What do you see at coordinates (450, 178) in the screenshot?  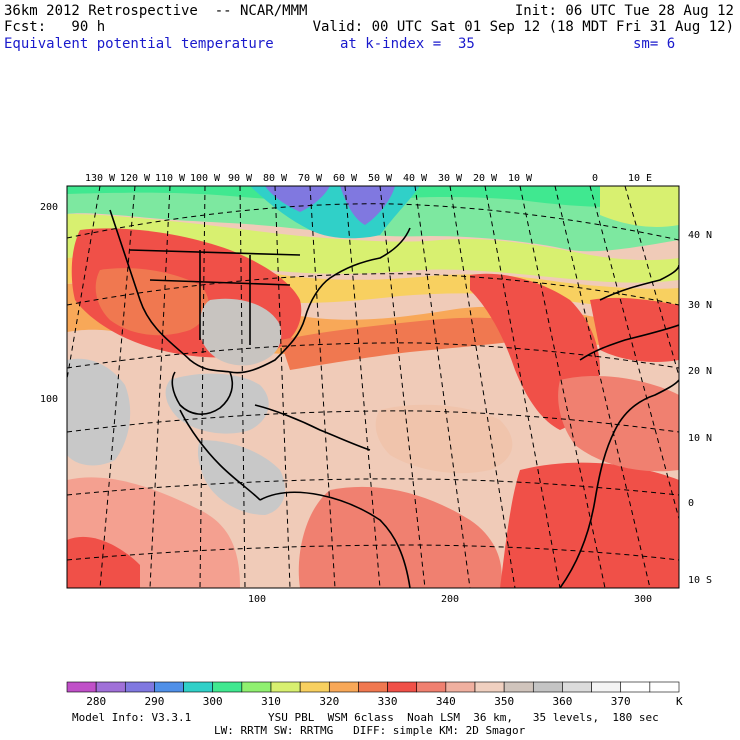 I see `lon-label: 30 W` at bounding box center [450, 178].